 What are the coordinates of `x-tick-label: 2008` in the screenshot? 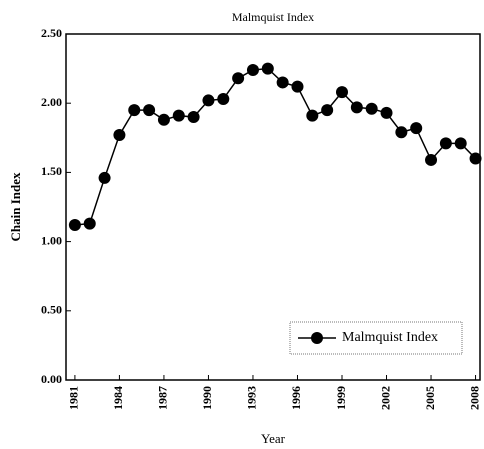 It's located at (474, 398).